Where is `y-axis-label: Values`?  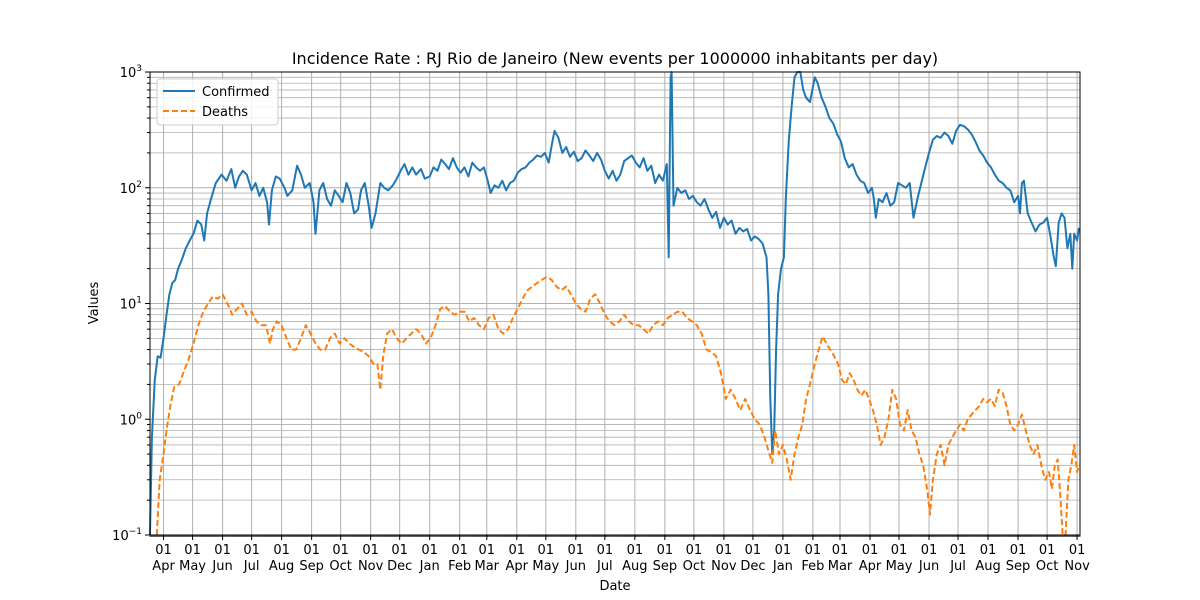 y-axis-label: Values is located at coordinates (94, 303).